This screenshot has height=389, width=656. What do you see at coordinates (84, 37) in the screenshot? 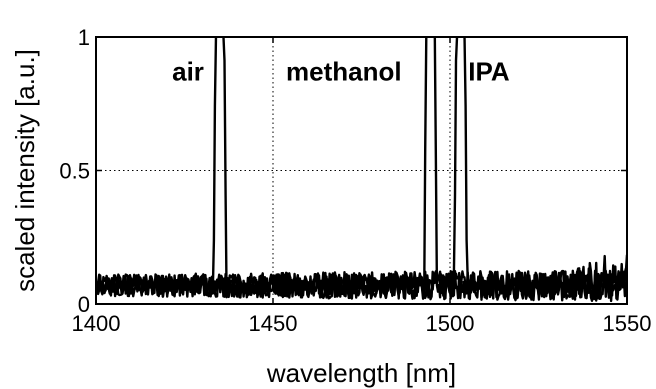
I see `y-tick-label-2: 1` at bounding box center [84, 37].